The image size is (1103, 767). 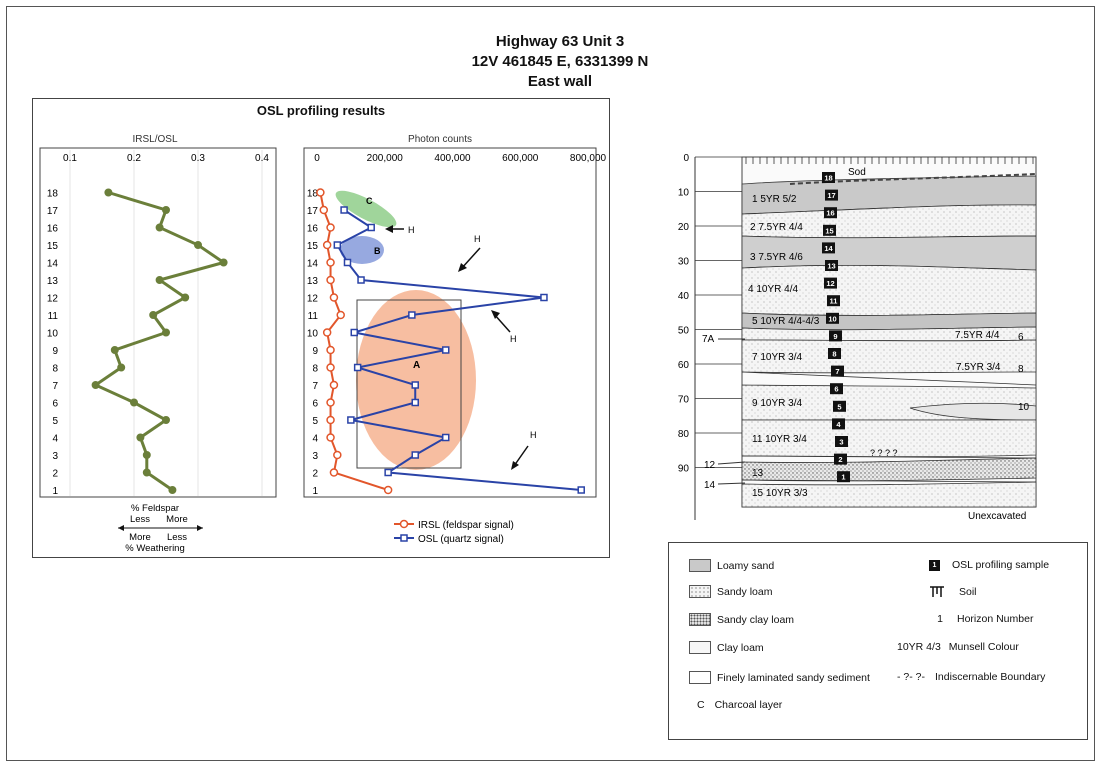 What do you see at coordinates (884, 453) in the screenshot?
I see `boundary-label: ? ? ? ?` at bounding box center [884, 453].